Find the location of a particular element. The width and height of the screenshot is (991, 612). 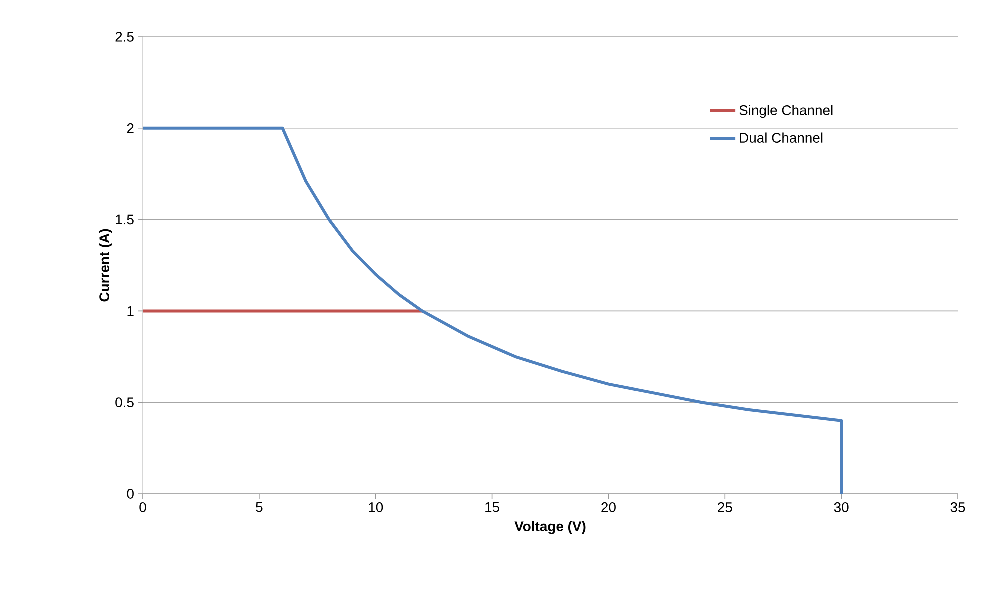

x-tick-label: 5 is located at coordinates (259, 507).